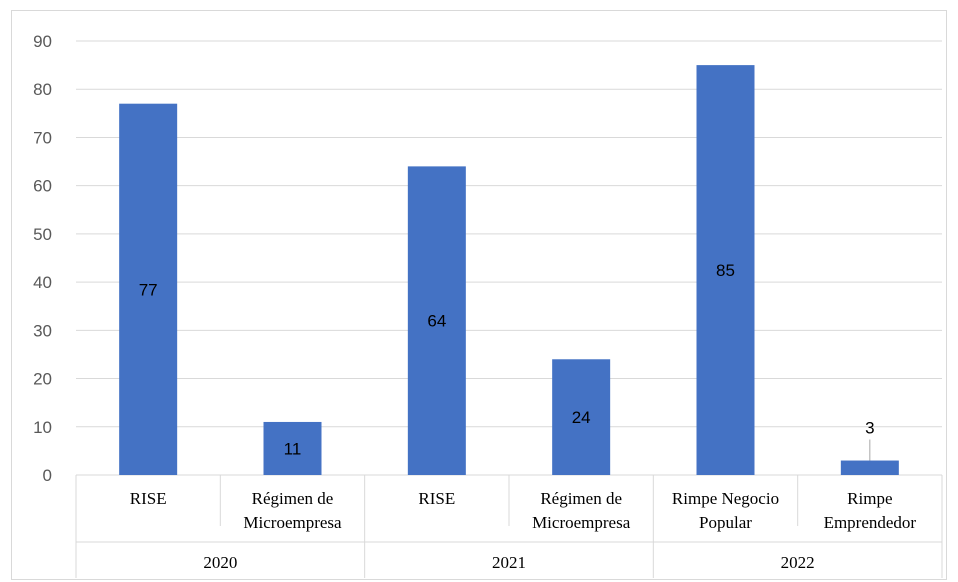  I want to click on y-tick-label: 40, so click(42, 282).